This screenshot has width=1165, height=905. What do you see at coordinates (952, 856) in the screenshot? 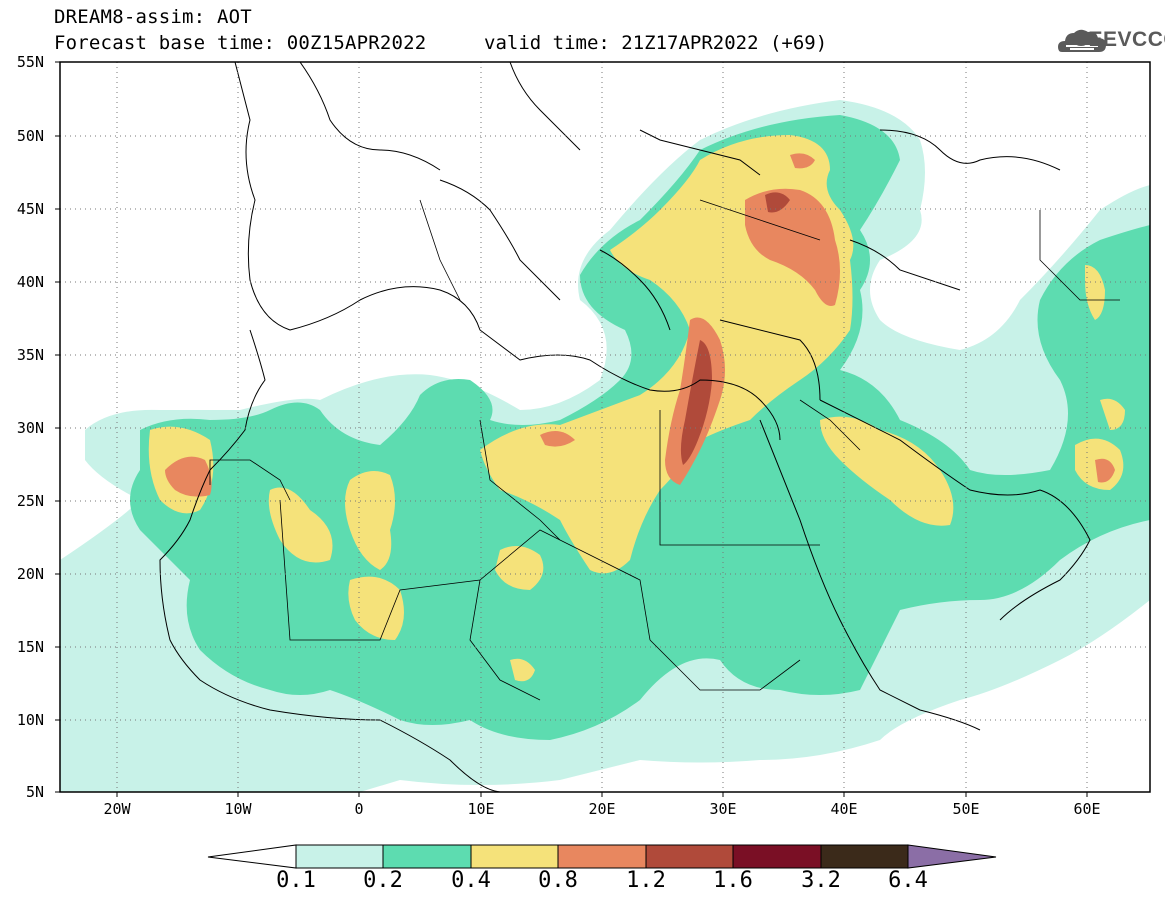
I see `colorbar-max-arrow` at bounding box center [952, 856].